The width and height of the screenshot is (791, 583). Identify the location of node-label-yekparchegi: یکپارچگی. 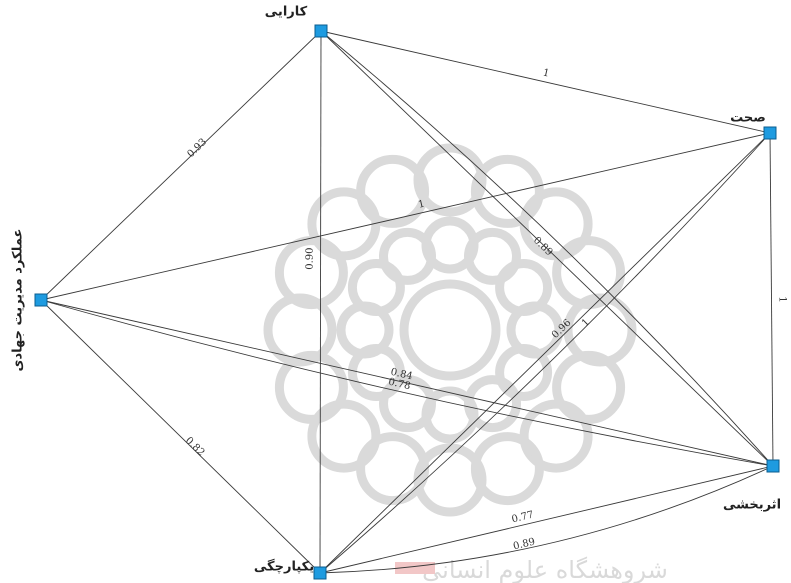
(284, 567).